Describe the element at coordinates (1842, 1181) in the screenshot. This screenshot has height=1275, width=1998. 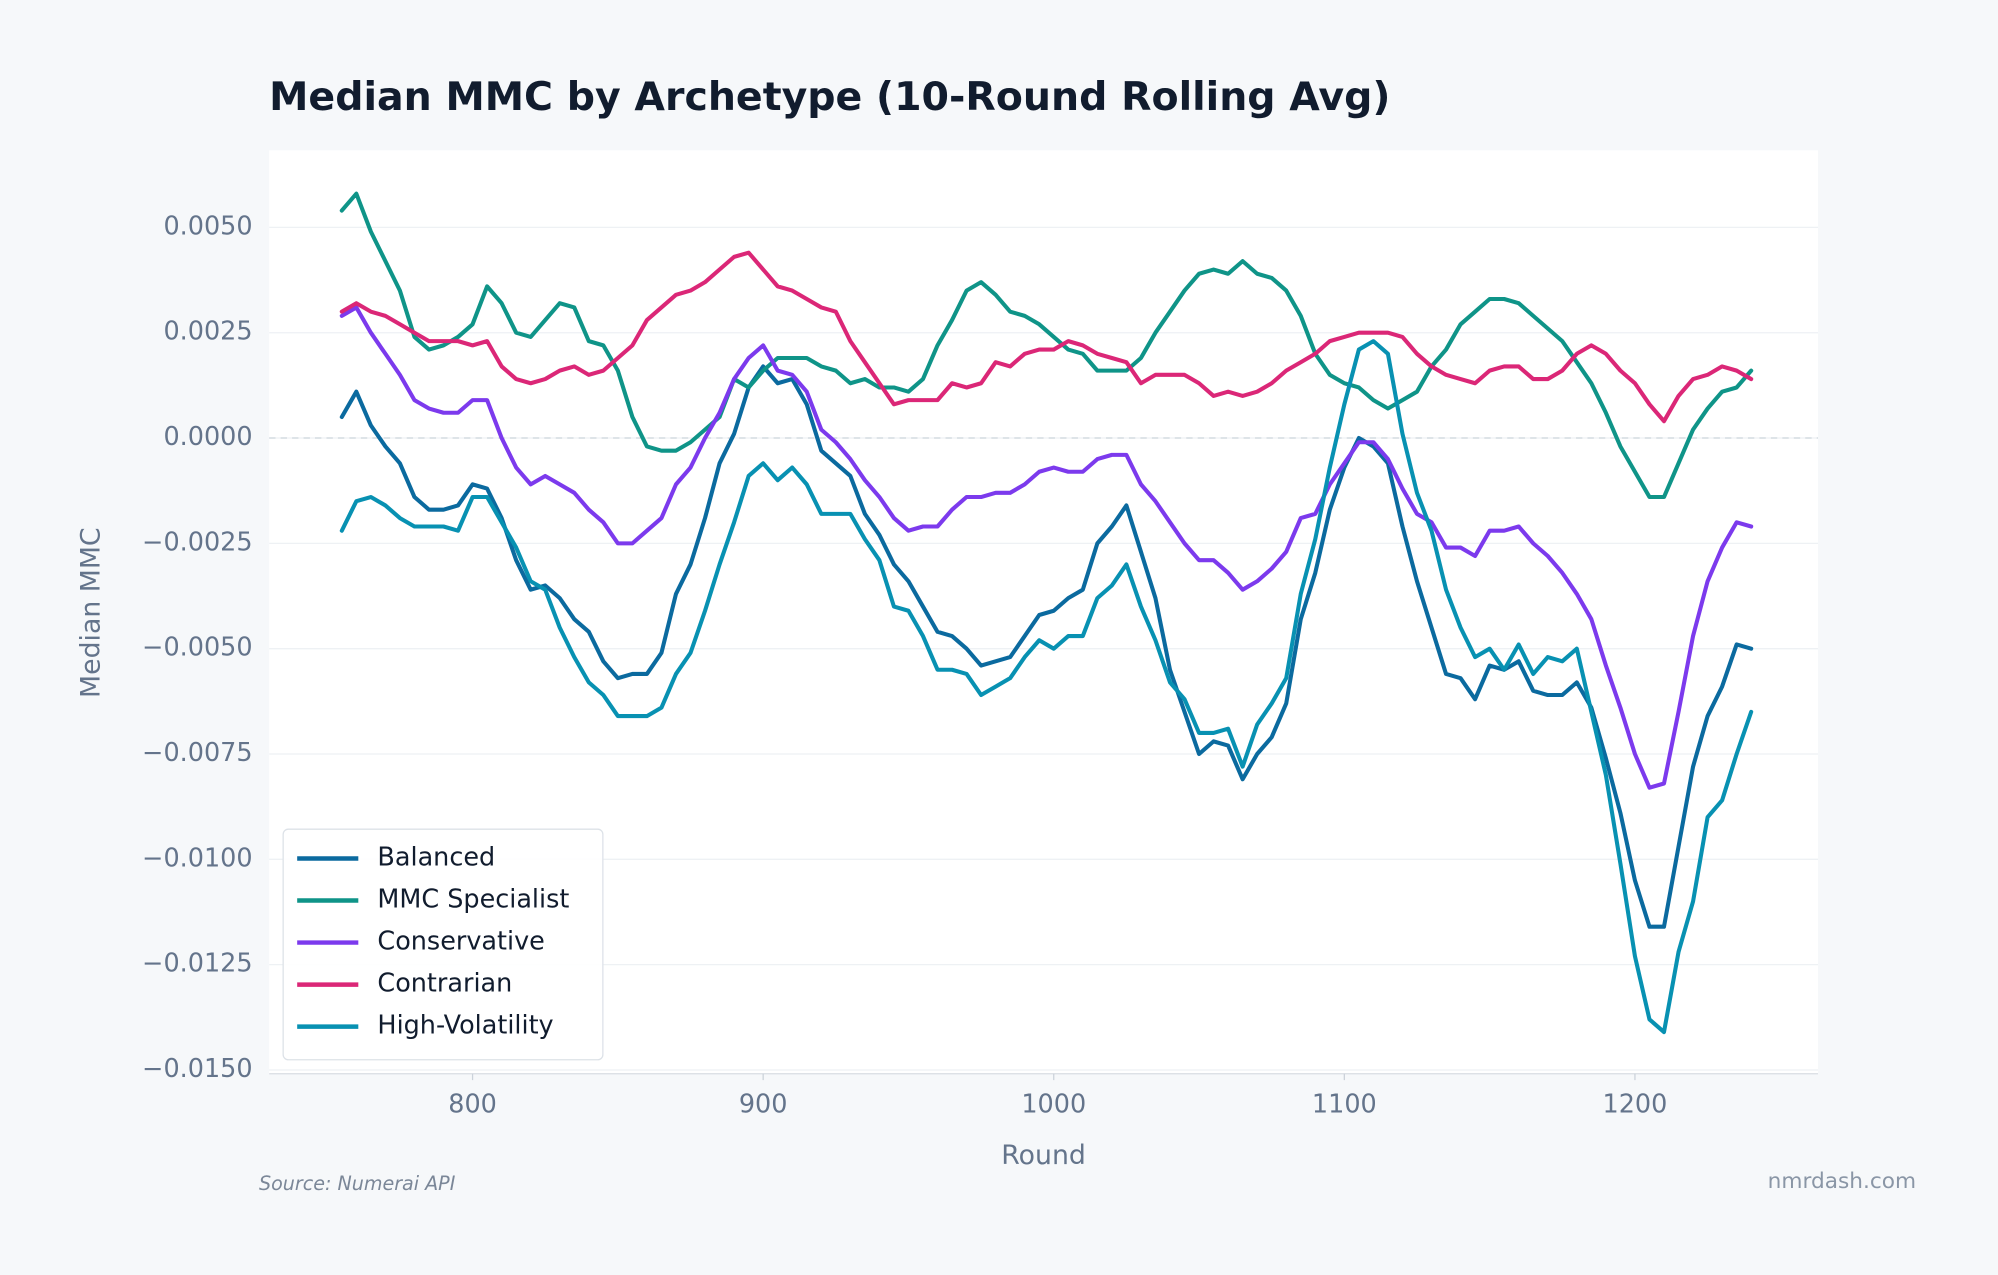
I see `watermark: nmrdash.com` at that location.